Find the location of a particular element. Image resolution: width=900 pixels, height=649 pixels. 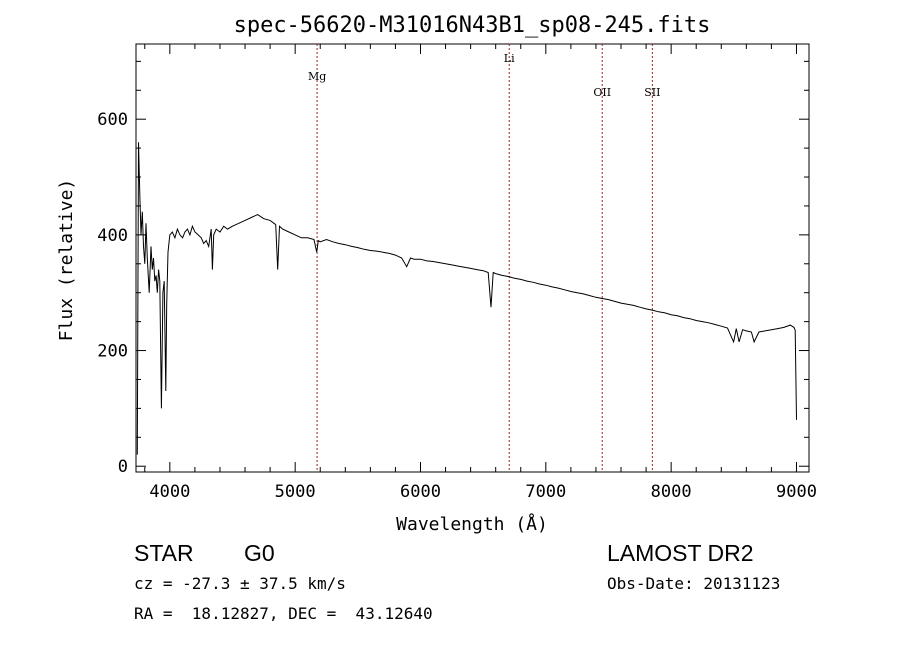

object-subclass: G0 is located at coordinates (259, 553).